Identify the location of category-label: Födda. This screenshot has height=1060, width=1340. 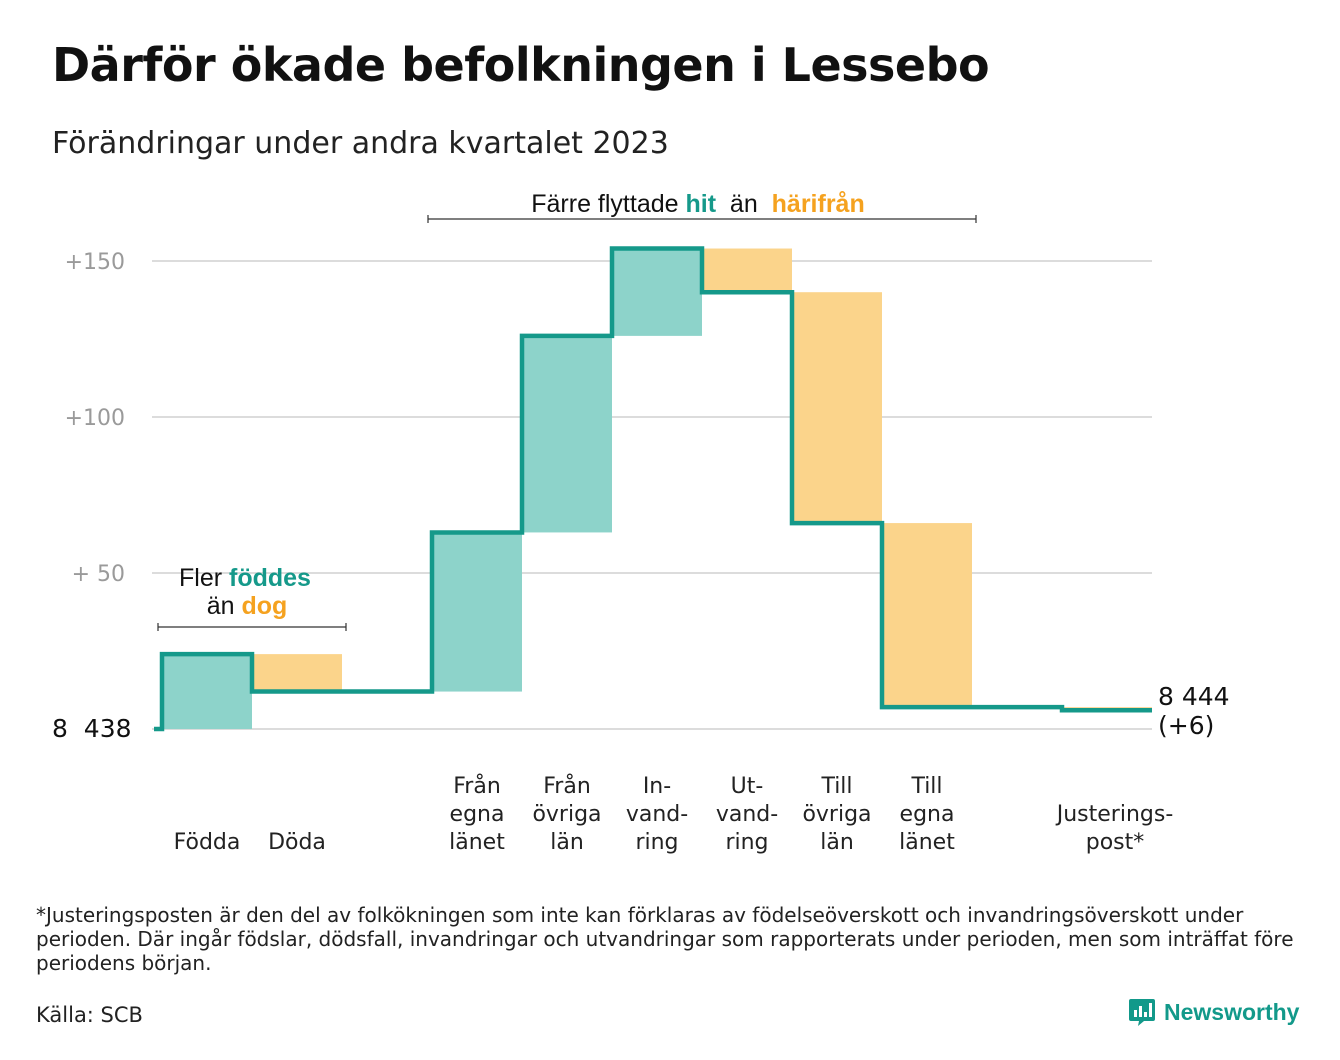
(207, 842).